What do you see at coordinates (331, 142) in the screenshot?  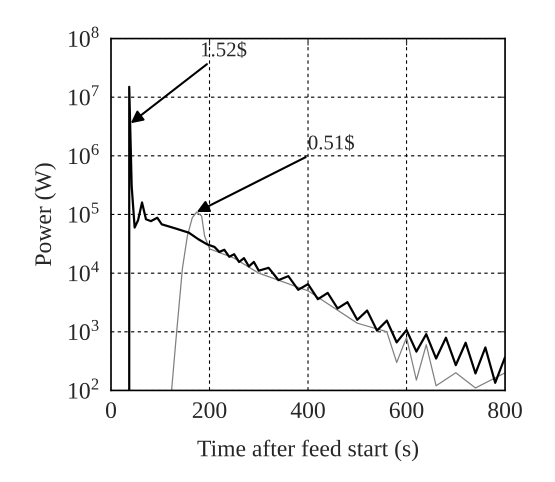 I see `annotation: 0.51$` at bounding box center [331, 142].